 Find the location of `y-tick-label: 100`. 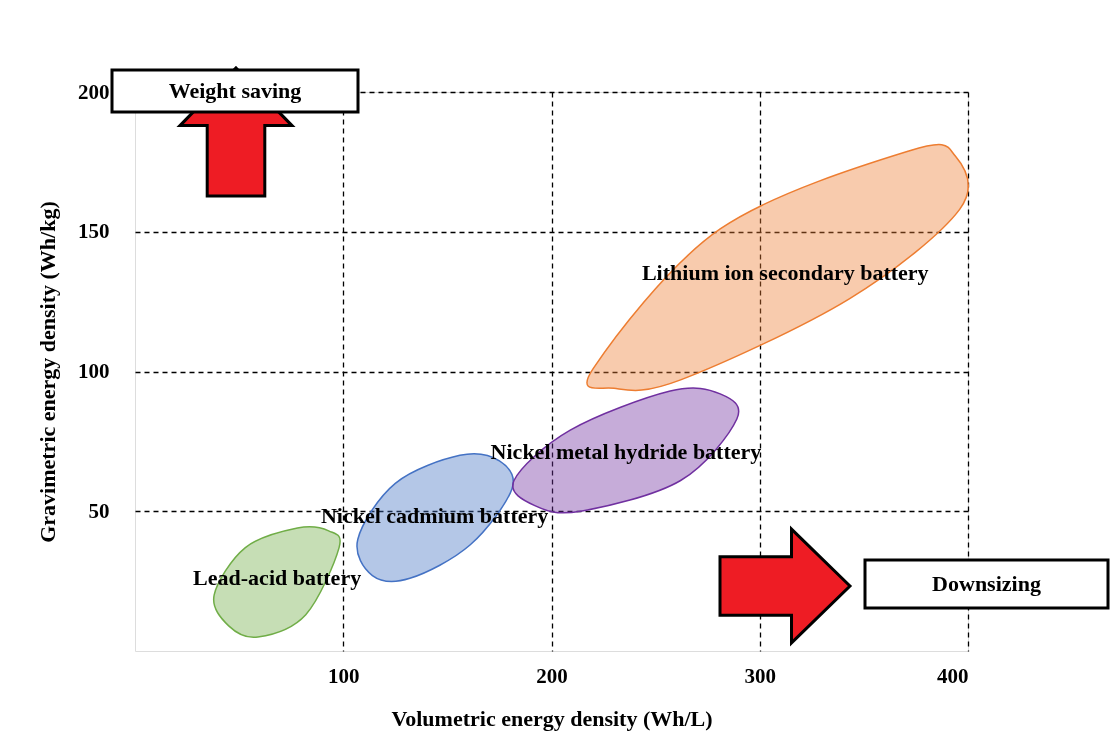

y-tick-label: 100 is located at coordinates (94, 371).